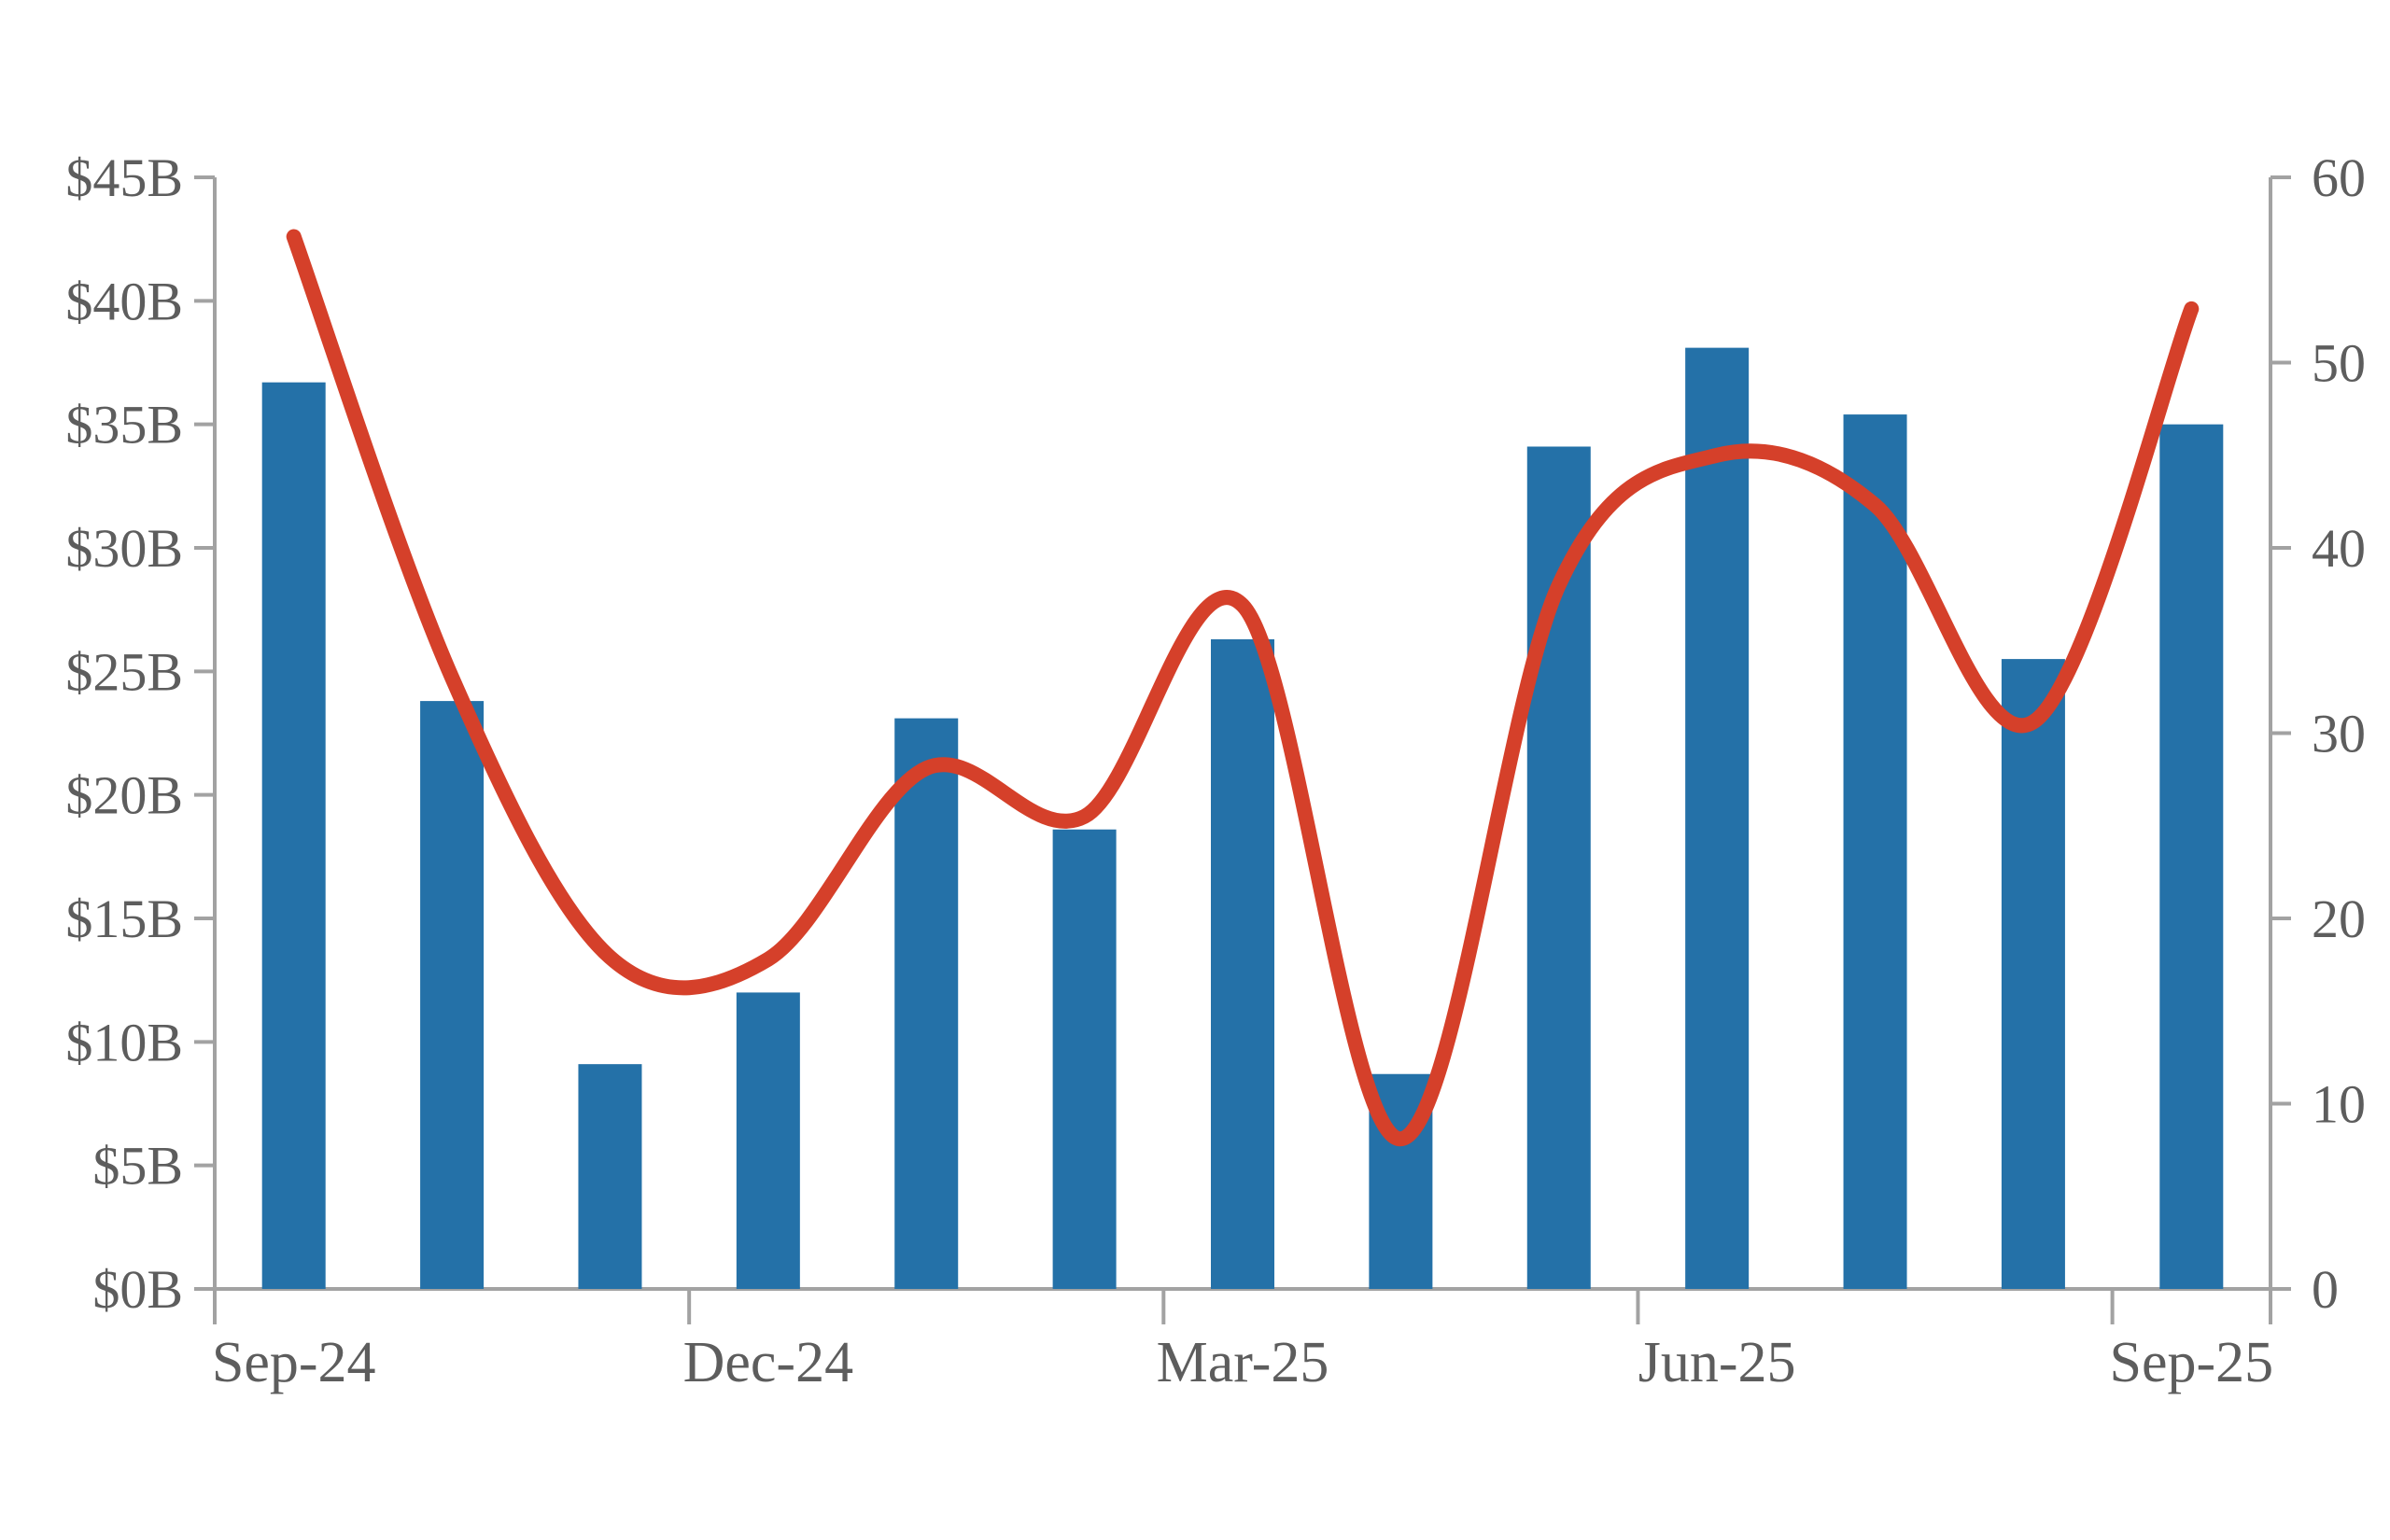 Image resolution: width=2390 pixels, height=1540 pixels. What do you see at coordinates (124, 177) in the screenshot?
I see `left-axis-tick-label: $45B` at bounding box center [124, 177].